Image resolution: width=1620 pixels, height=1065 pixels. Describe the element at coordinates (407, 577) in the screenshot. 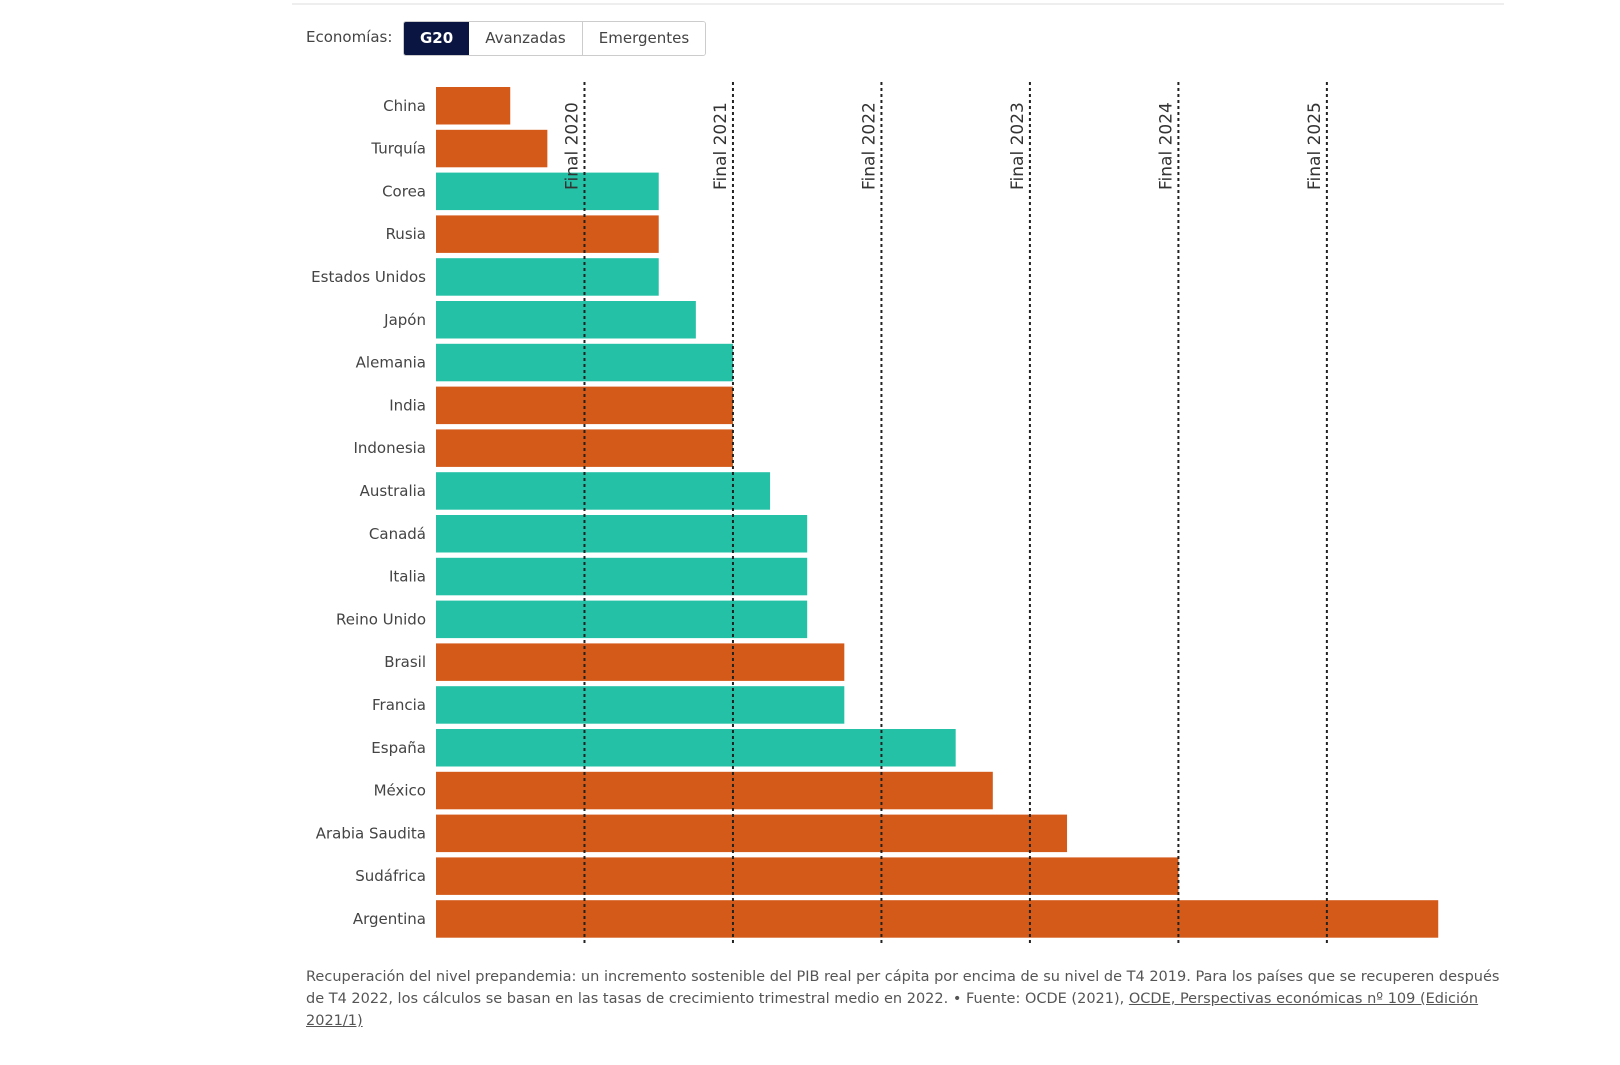

I see `category-label: Italia` at that location.